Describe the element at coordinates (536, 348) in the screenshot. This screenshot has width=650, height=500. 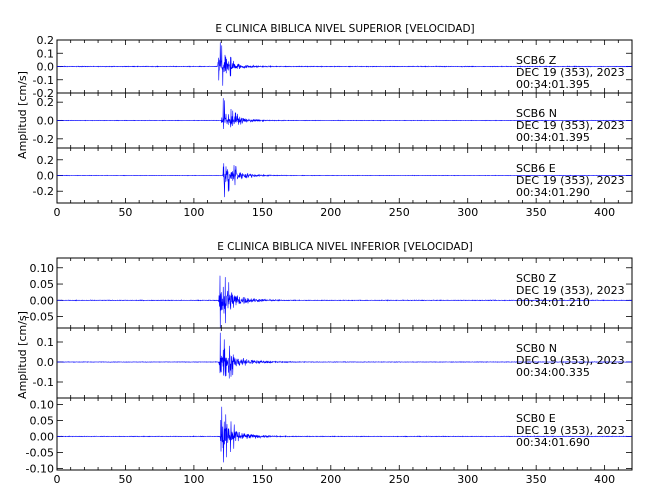
I see `station-label: SCB0 N` at that location.